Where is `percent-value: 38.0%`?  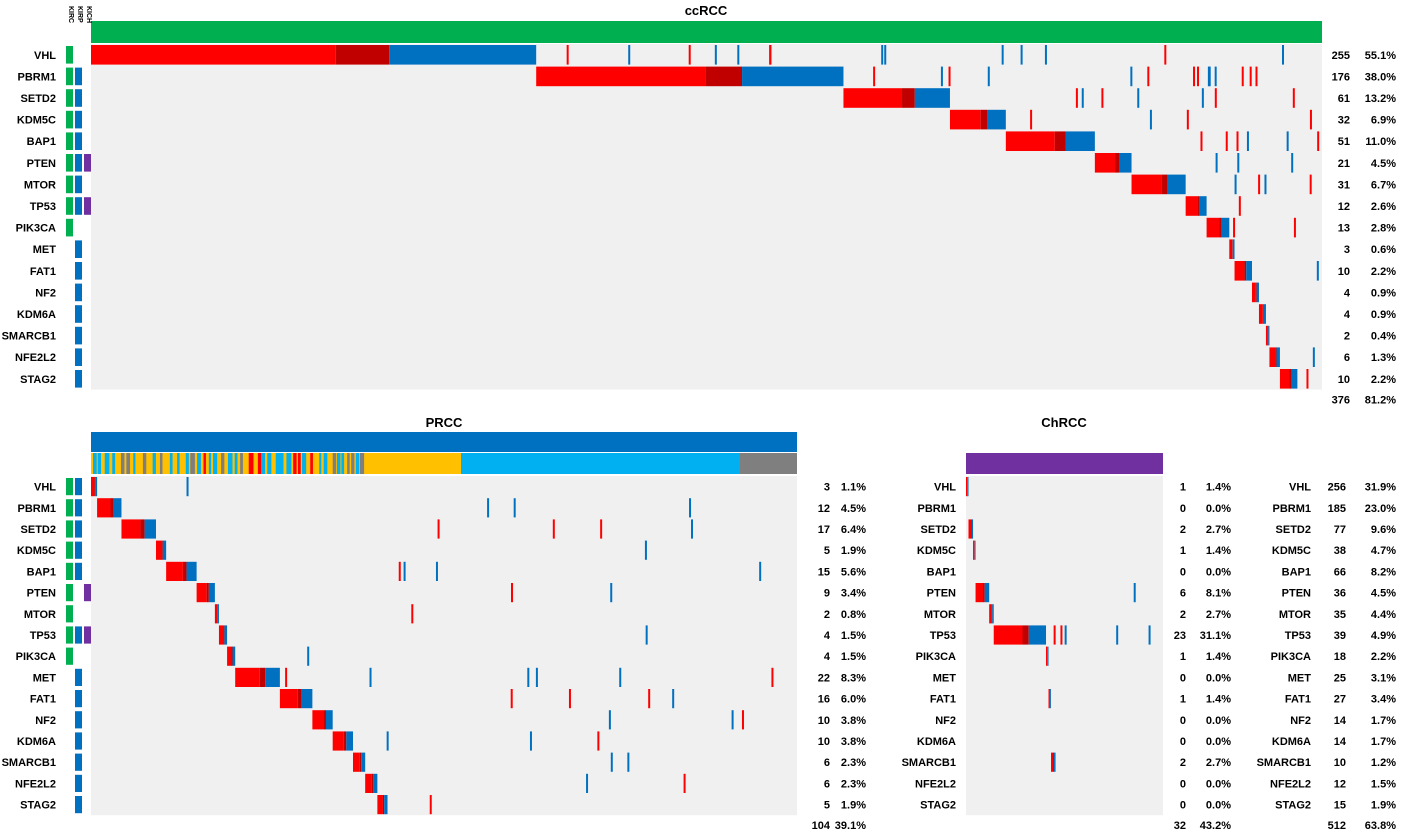
percent-value: 38.0% is located at coordinates (1380, 77).